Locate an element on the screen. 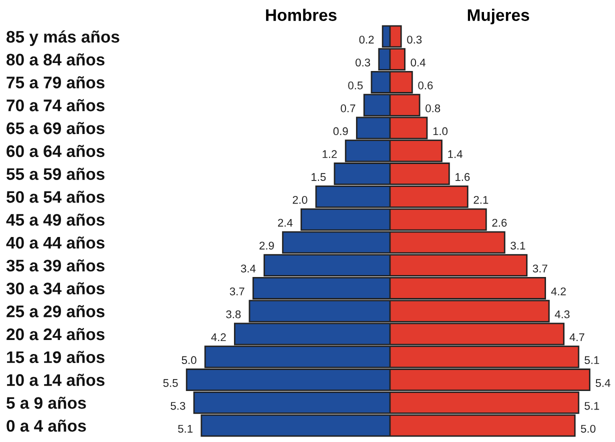 The width and height of the screenshot is (615, 442). y-tick-label: 45 a 49 años is located at coordinates (55, 220).